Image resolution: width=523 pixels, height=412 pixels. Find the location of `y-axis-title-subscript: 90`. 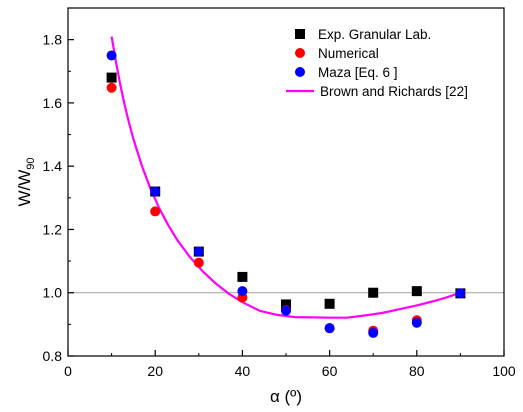

y-axis-title-subscript: 90 is located at coordinates (31, 163).